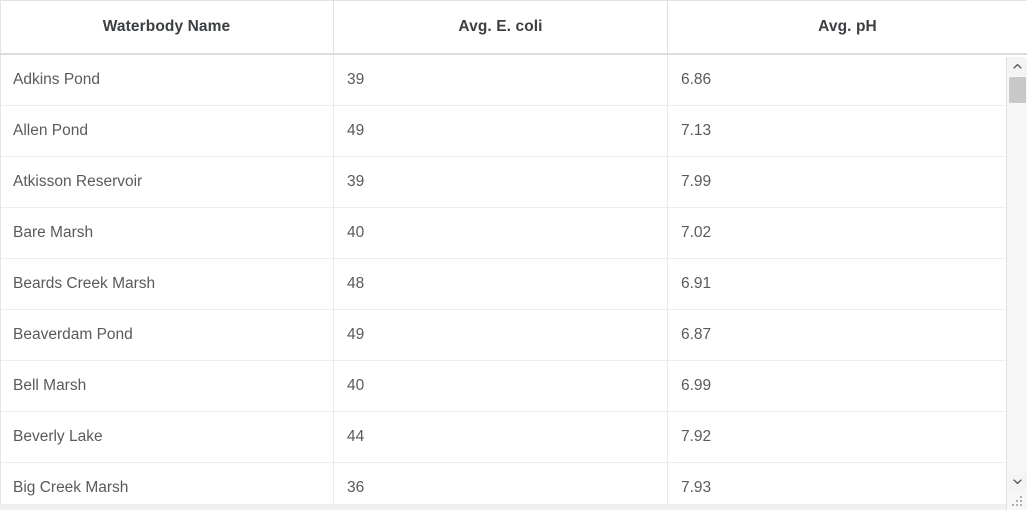 The width and height of the screenshot is (1027, 510). I want to click on column-header-avg-ph: Avg. pH, so click(847, 27).